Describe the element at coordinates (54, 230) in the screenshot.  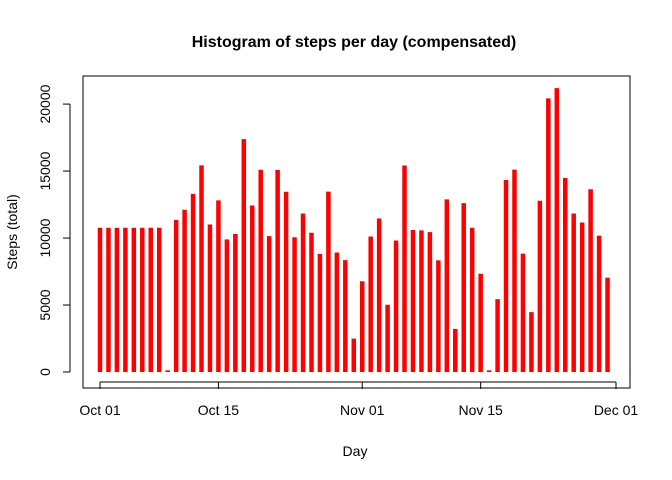
I see `y-axis: 0 5000 10000 15000 20000` at that location.